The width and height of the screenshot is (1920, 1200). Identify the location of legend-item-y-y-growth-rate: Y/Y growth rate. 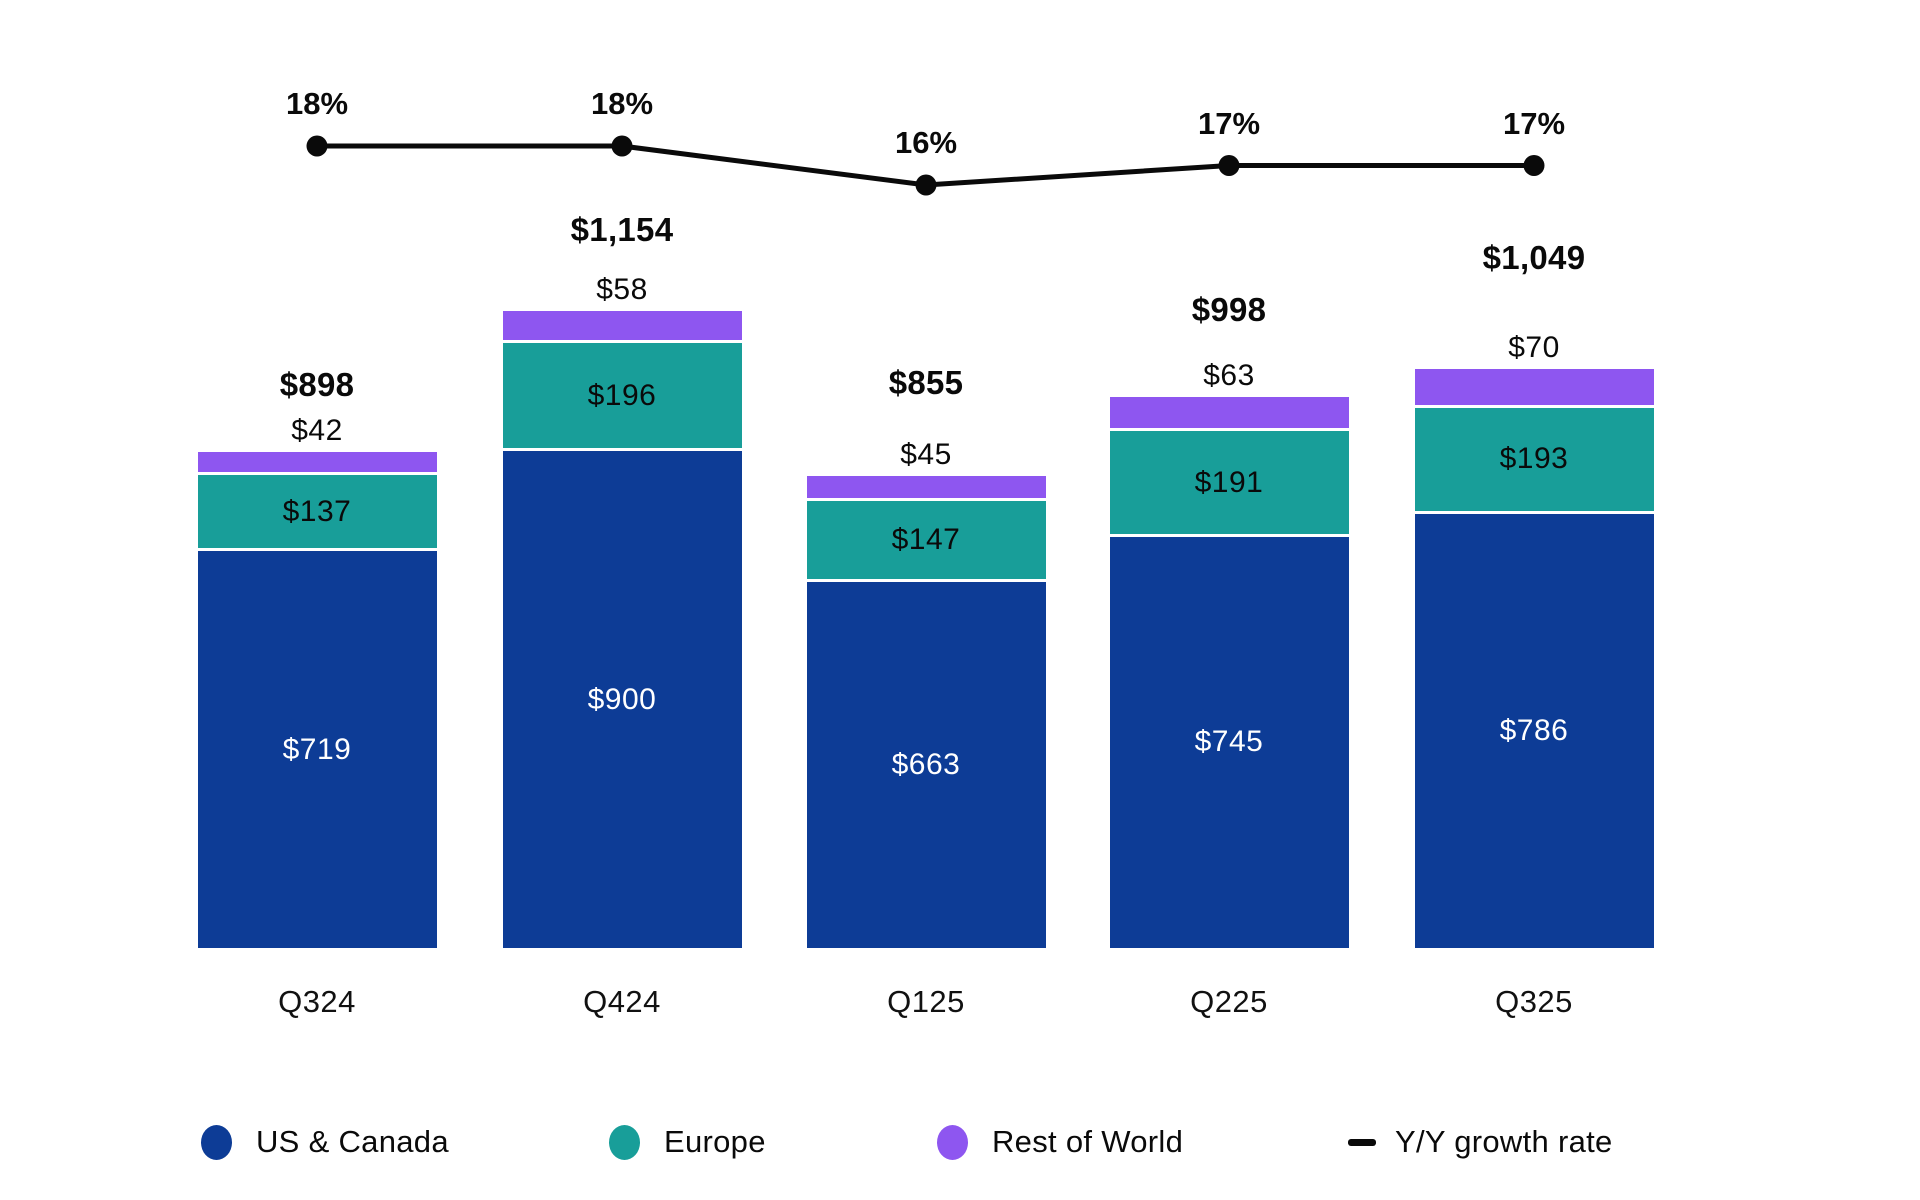
(1480, 1142).